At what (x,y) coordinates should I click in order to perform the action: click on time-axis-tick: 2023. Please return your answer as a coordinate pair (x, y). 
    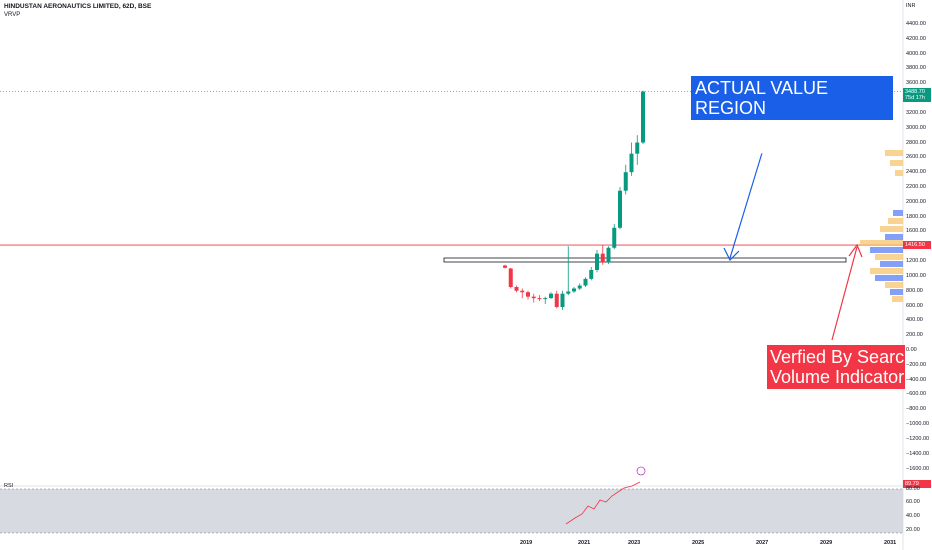
    Looking at the image, I should click on (634, 543).